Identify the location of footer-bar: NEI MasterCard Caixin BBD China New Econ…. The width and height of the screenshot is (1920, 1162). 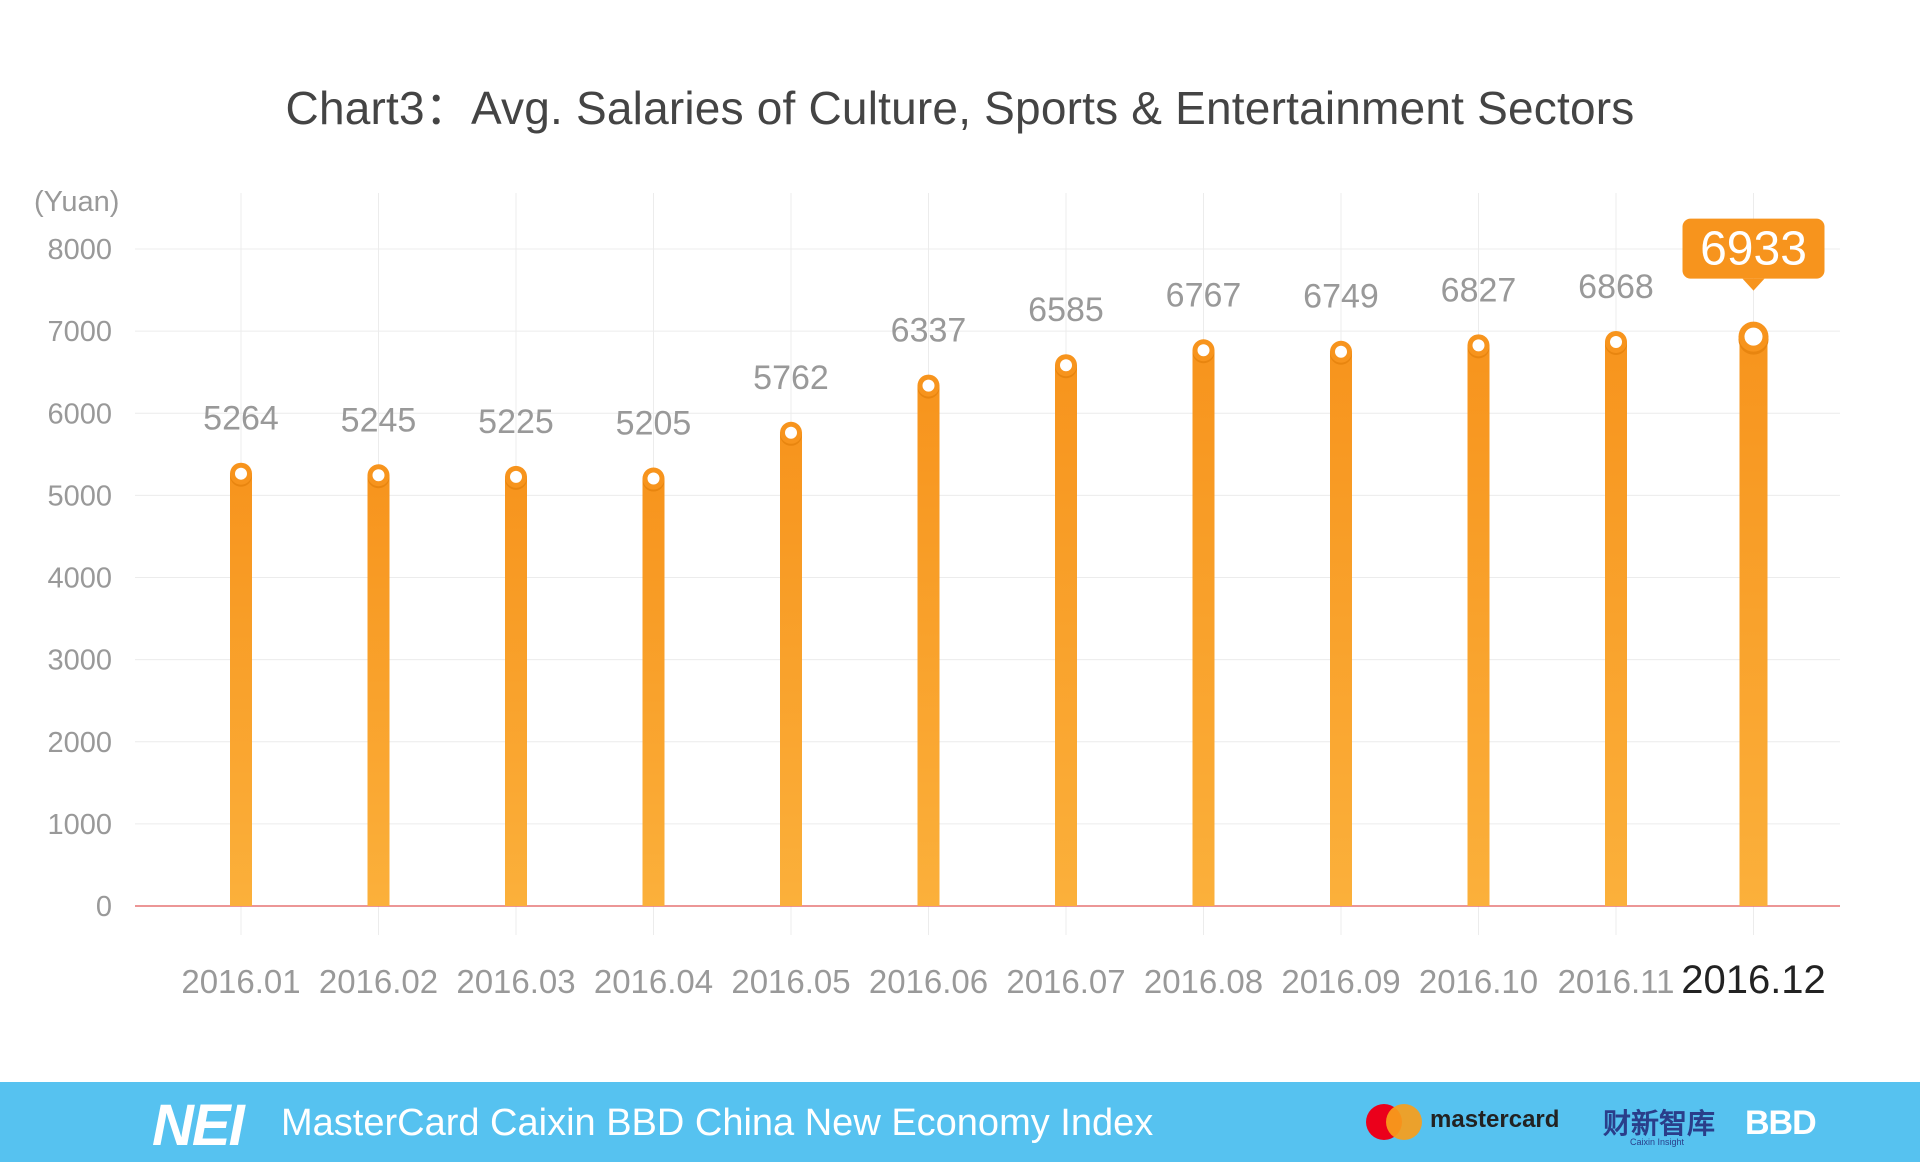
(960, 1122).